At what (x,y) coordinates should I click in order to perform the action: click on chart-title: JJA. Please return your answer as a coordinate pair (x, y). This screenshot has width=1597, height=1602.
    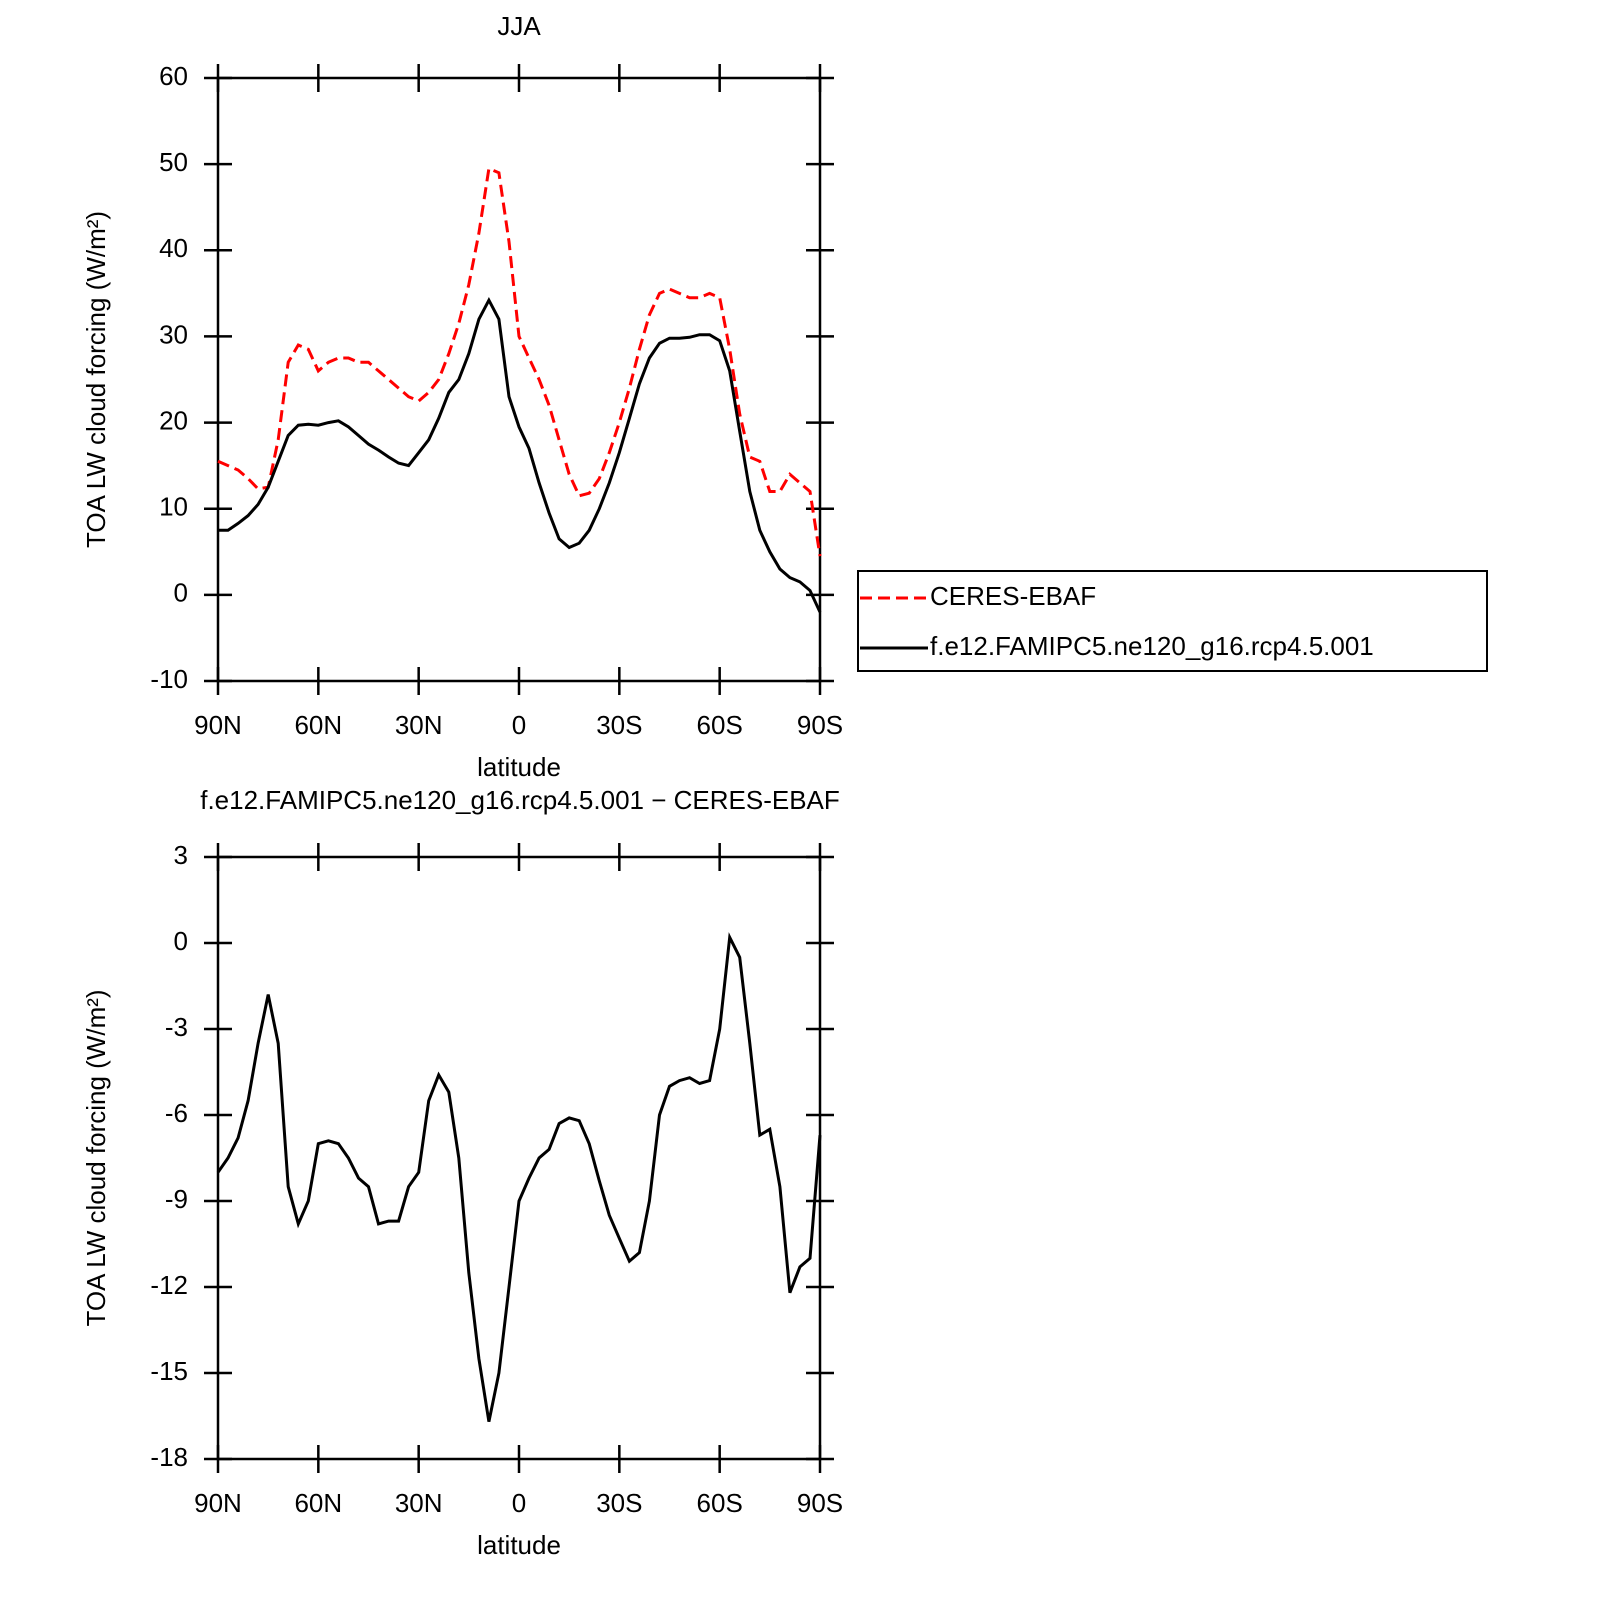
    Looking at the image, I should click on (519, 26).